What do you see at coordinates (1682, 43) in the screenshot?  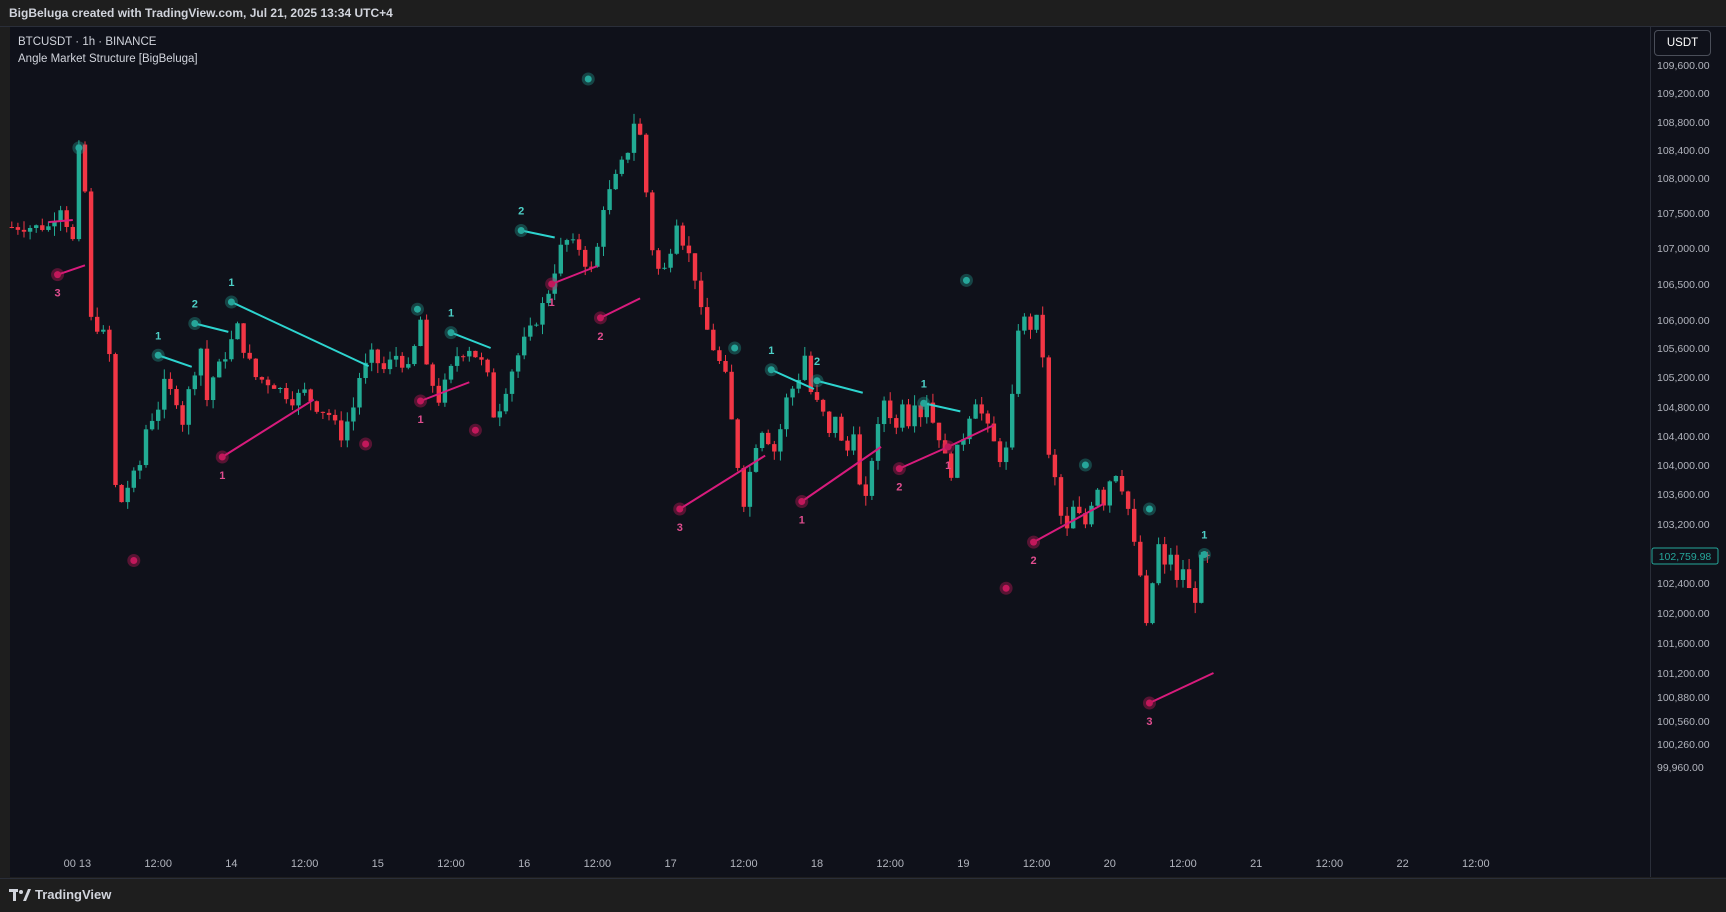 I see `currency-button: USDT` at bounding box center [1682, 43].